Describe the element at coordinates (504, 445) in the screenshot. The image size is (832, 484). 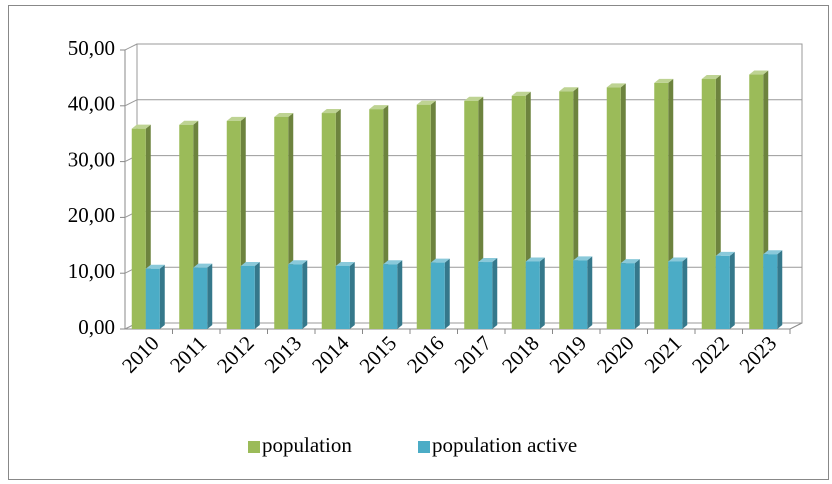
I see `legend-label: population active` at that location.